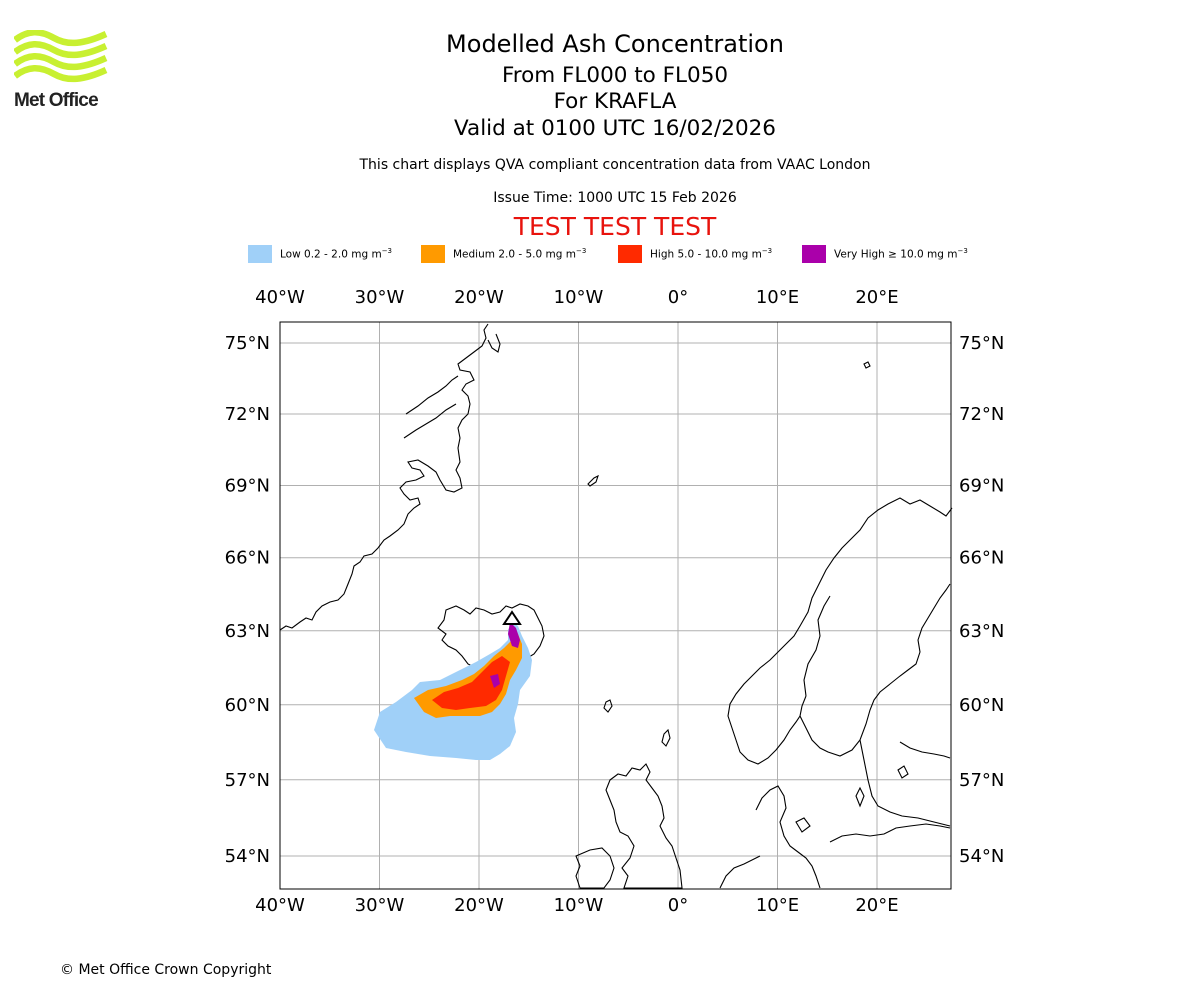 Image resolution: width=1200 pixels, height=1000 pixels. I want to click on ash-plume, so click(453, 691).